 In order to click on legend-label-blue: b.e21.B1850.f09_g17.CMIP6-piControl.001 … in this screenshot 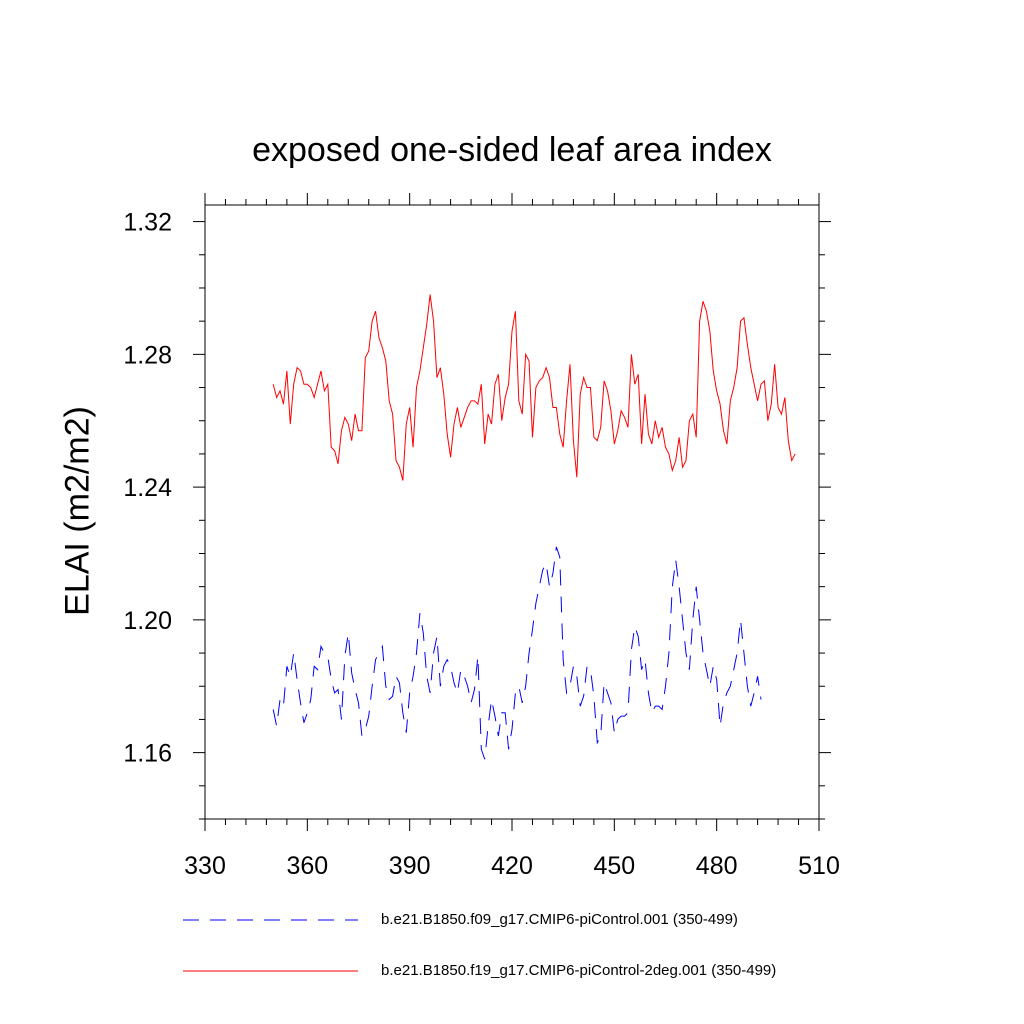, I will do `click(559, 919)`.